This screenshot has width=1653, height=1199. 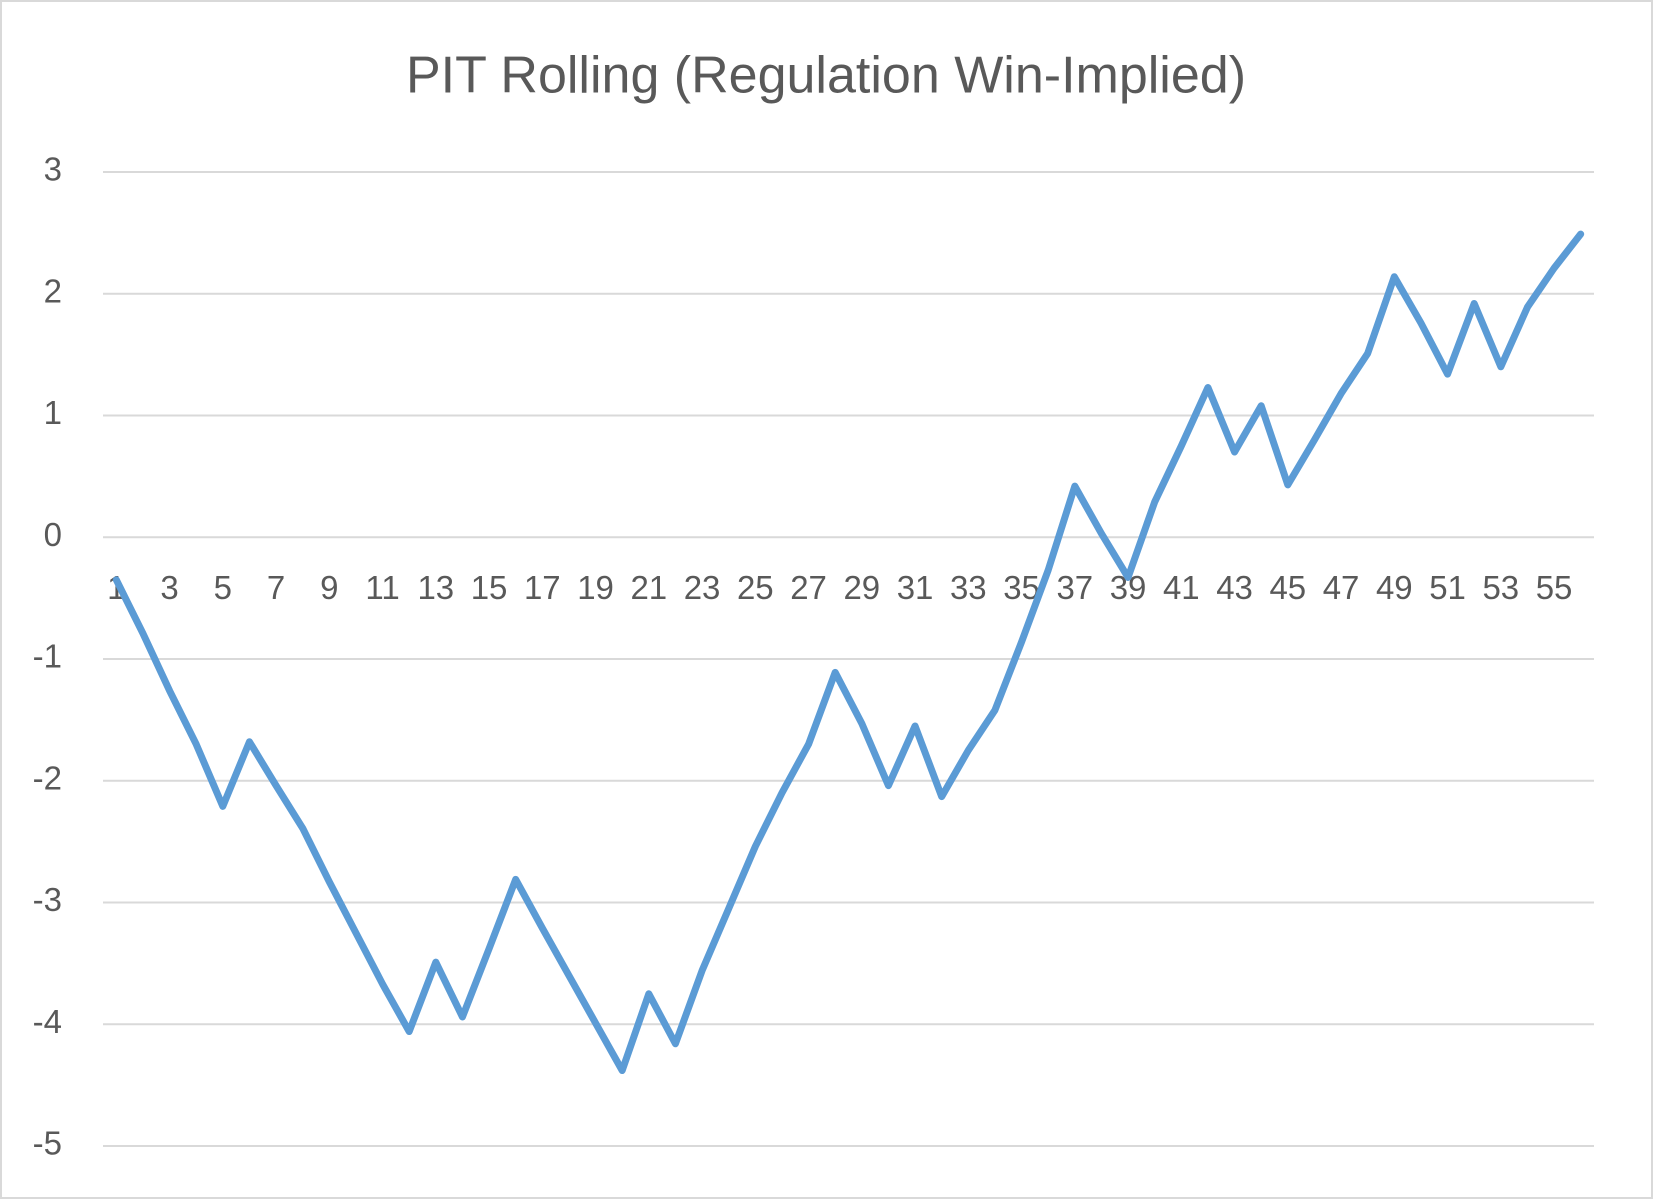 What do you see at coordinates (755, 587) in the screenshot?
I see `x-tick-label: 25` at bounding box center [755, 587].